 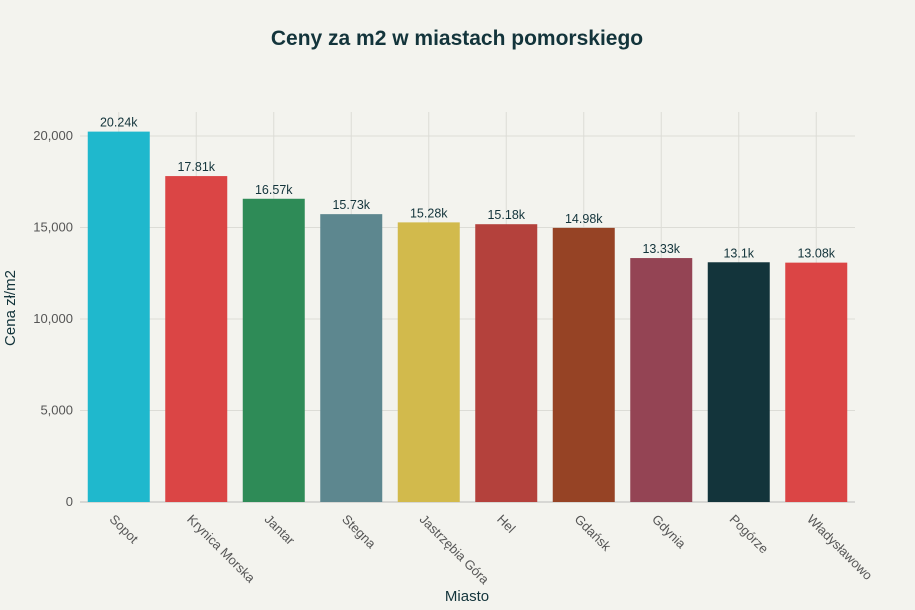 What do you see at coordinates (661, 380) in the screenshot?
I see `bar-gdynia` at bounding box center [661, 380].